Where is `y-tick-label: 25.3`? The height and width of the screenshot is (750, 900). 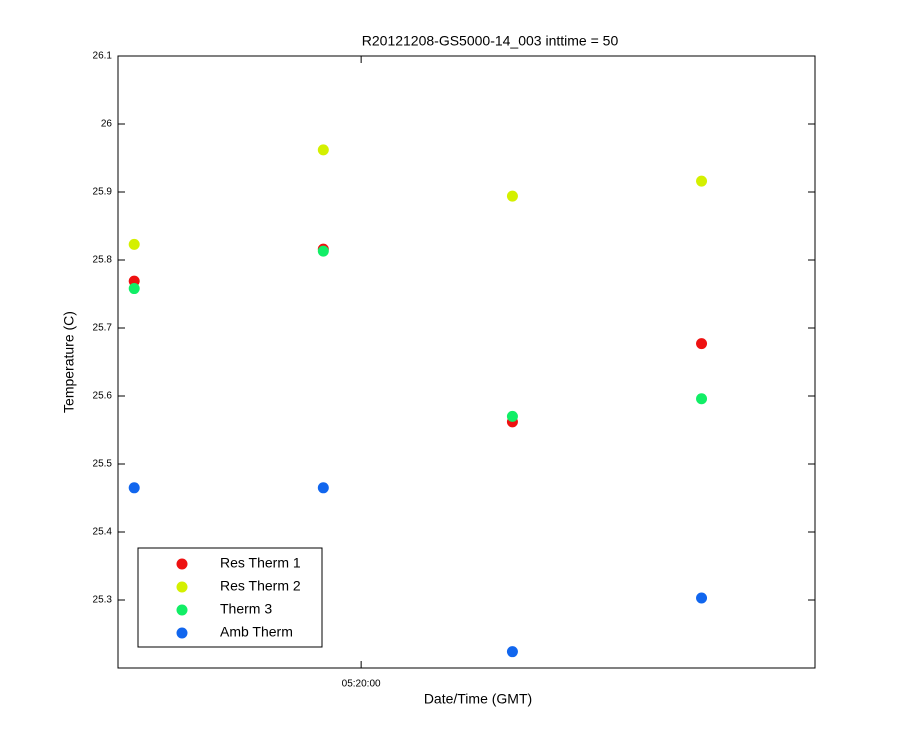
y-tick-label: 25.3 is located at coordinates (103, 600).